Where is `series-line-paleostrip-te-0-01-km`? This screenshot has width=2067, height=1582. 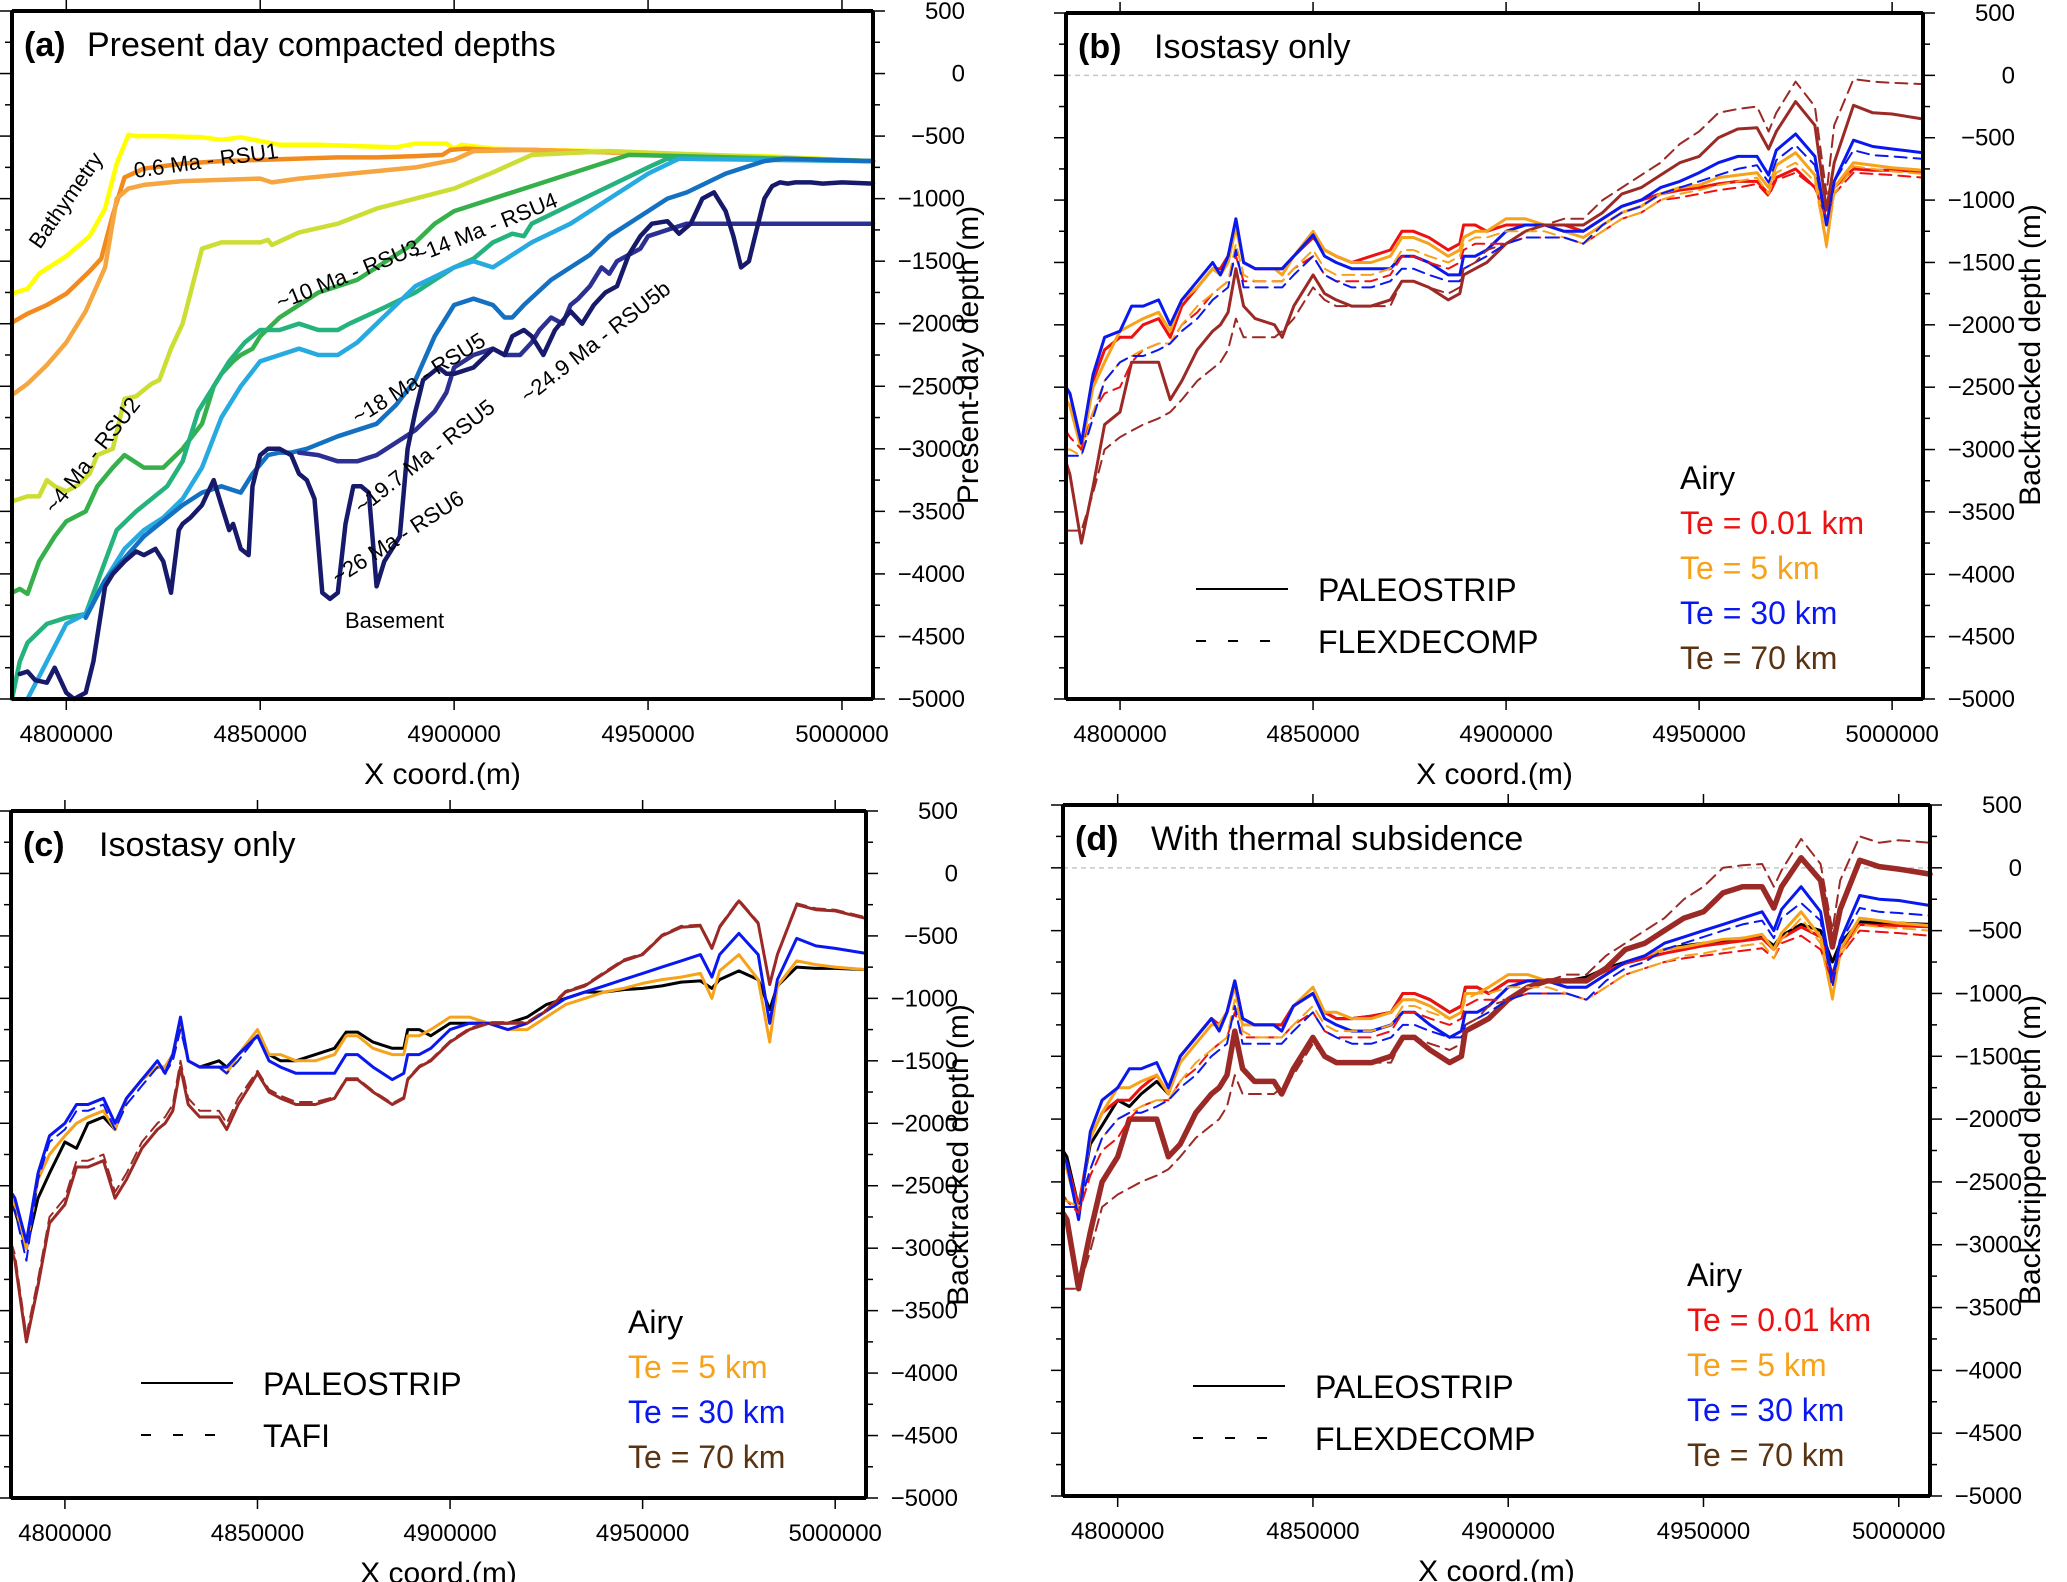 series-line-paleostrip-te-0-01-km is located at coordinates (1494, 306).